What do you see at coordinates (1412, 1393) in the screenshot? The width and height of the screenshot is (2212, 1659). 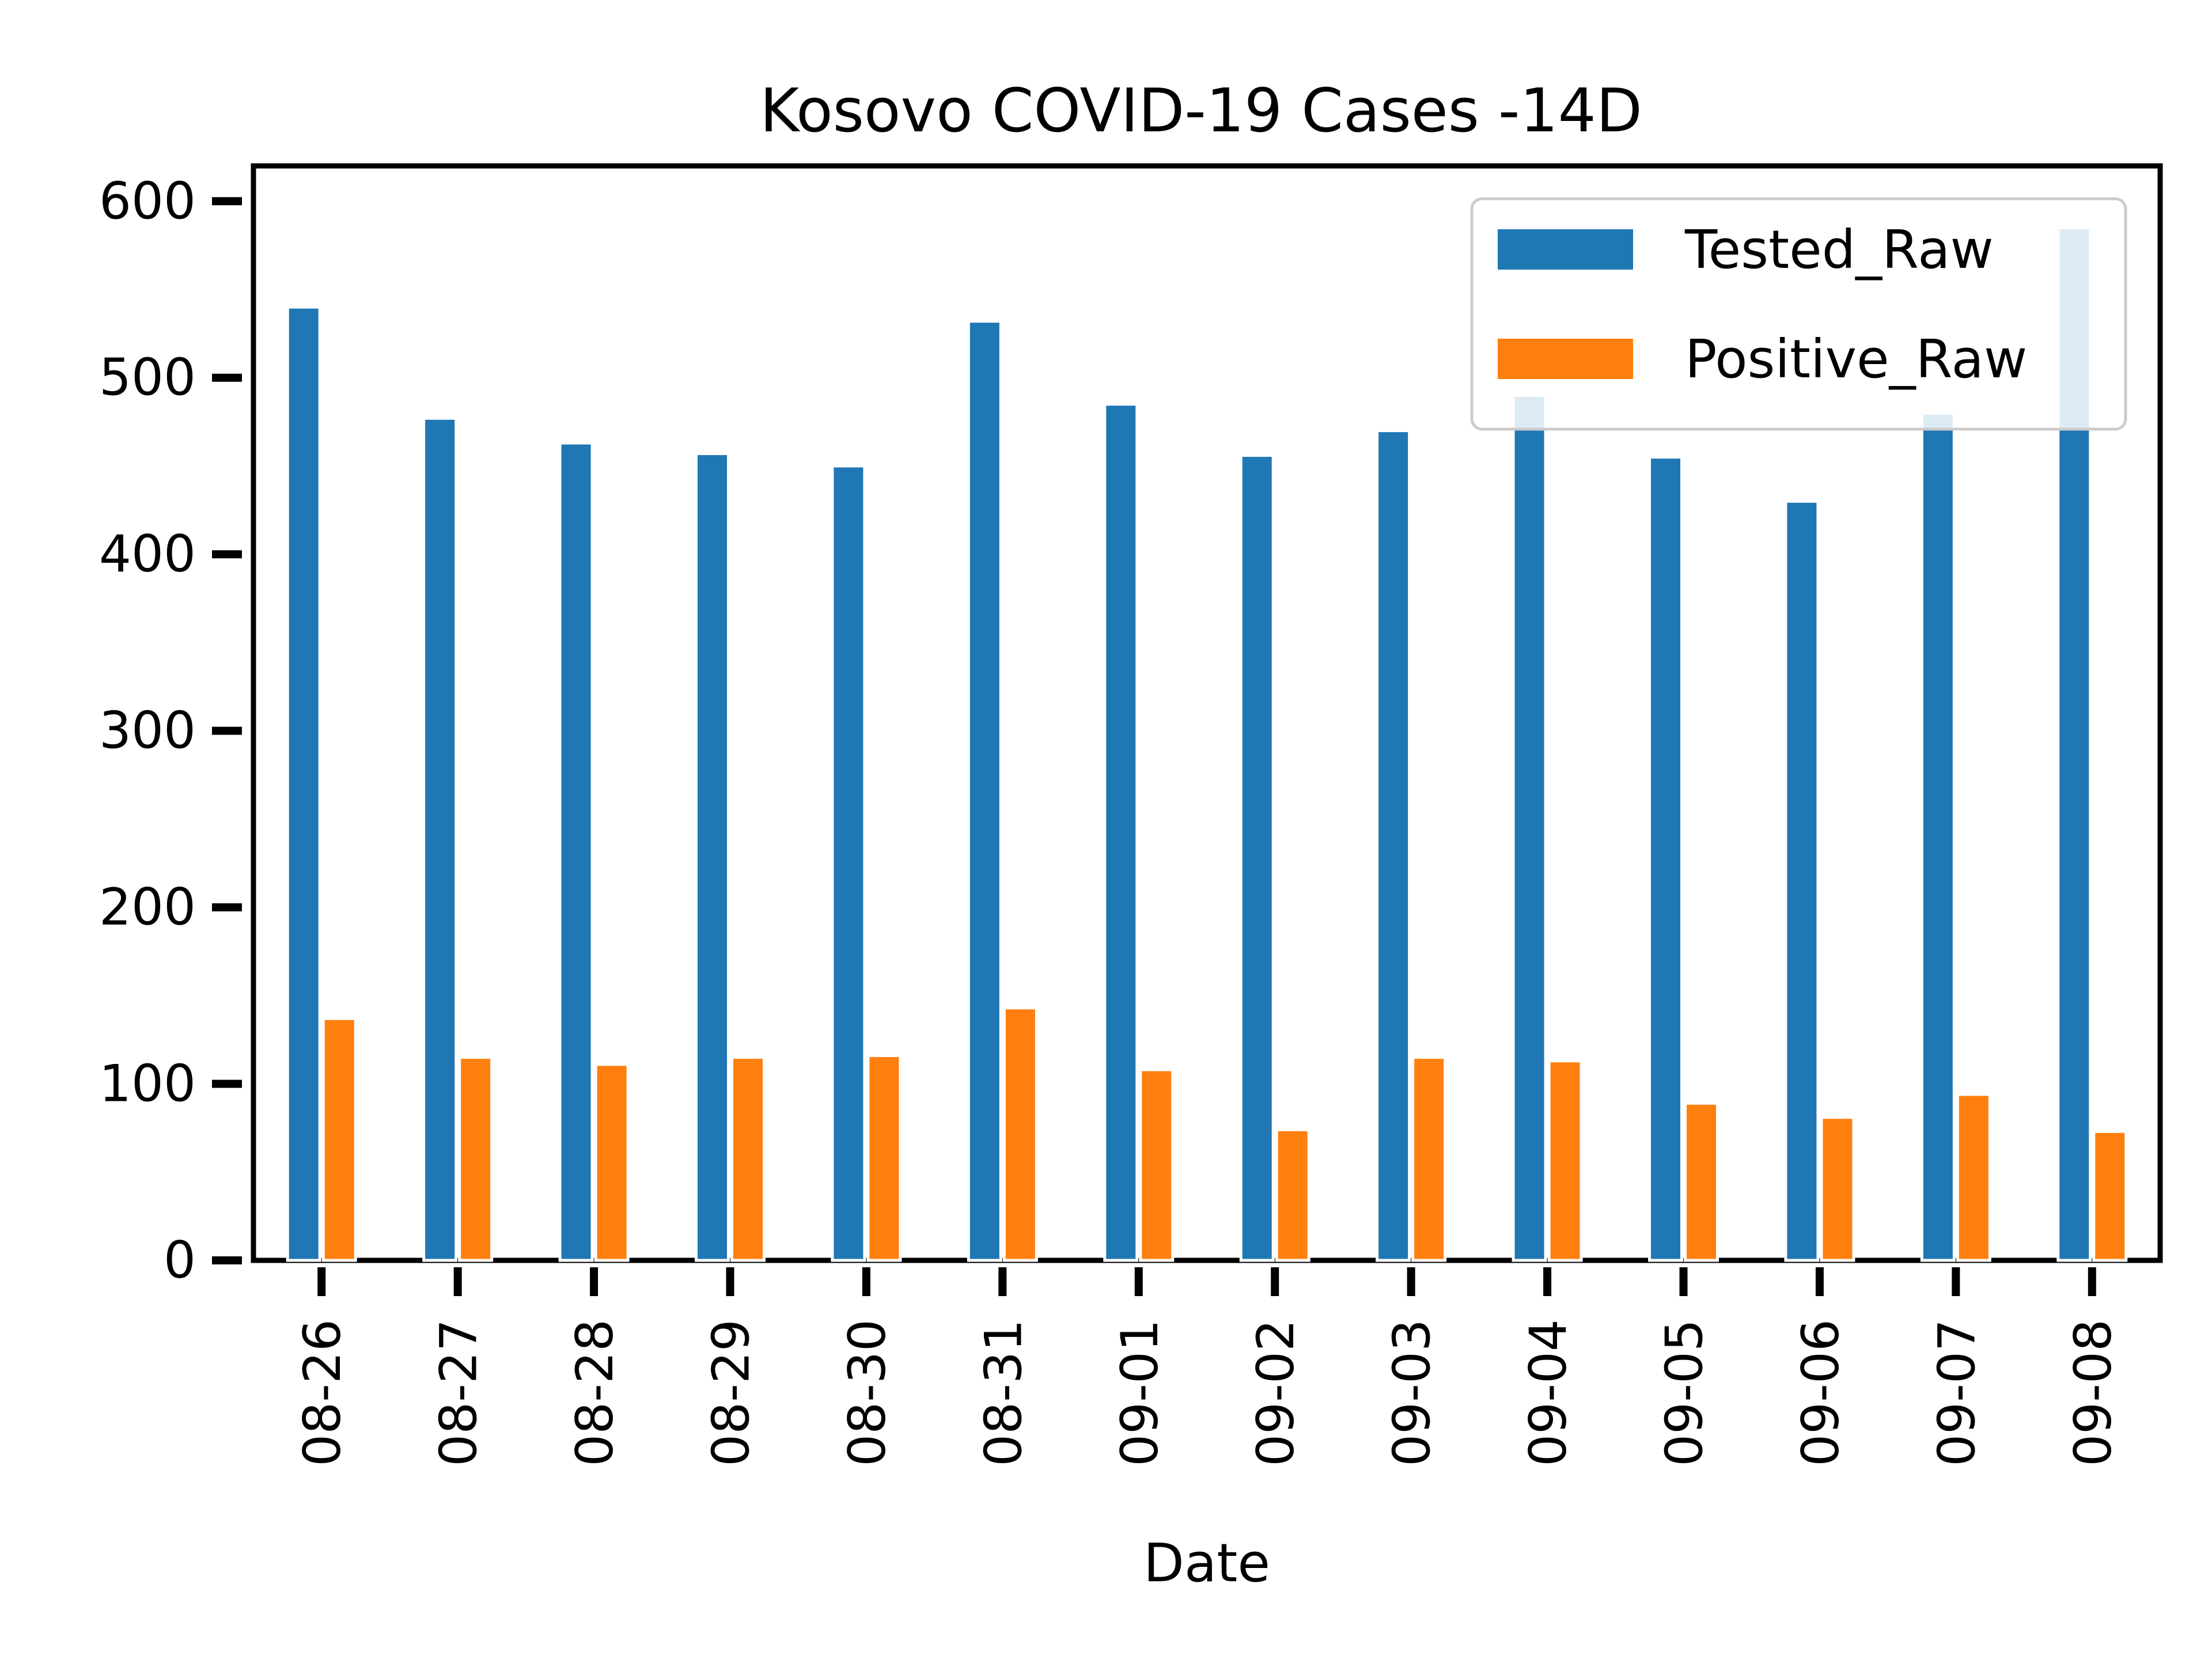 I see `x-tick-label: 09-03` at bounding box center [1412, 1393].